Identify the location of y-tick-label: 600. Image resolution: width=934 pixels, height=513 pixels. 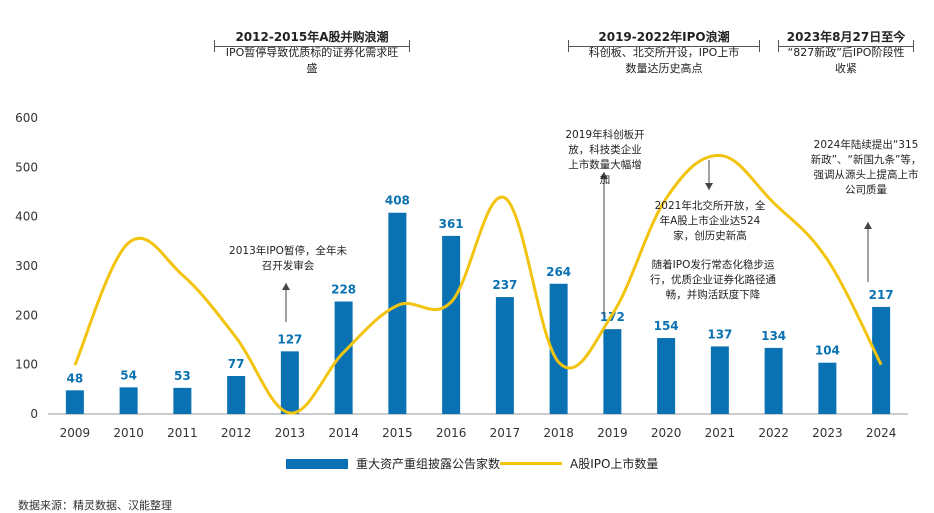
(26, 118).